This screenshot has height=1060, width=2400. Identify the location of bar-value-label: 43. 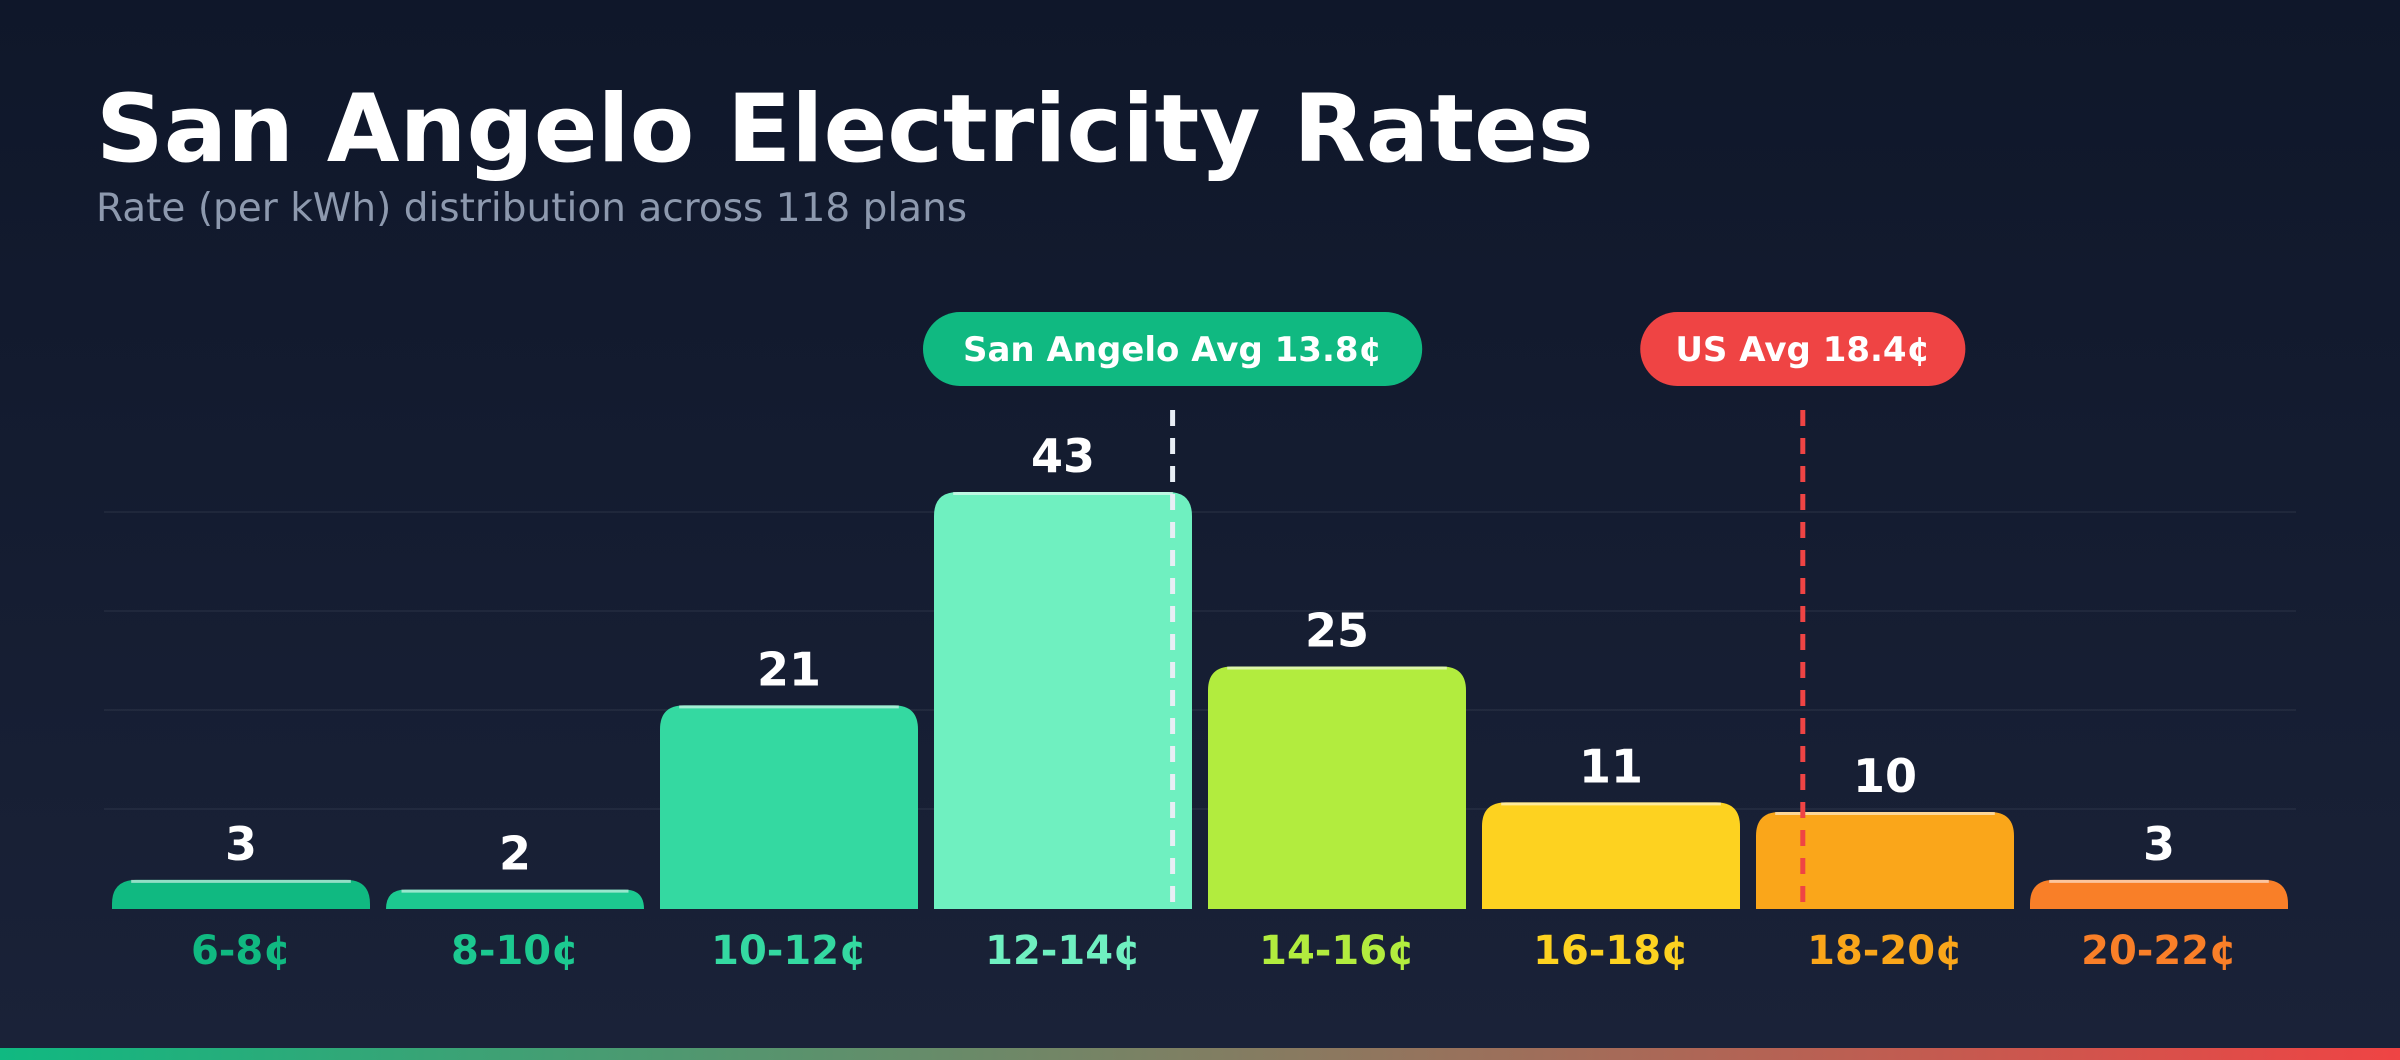
(1063, 456).